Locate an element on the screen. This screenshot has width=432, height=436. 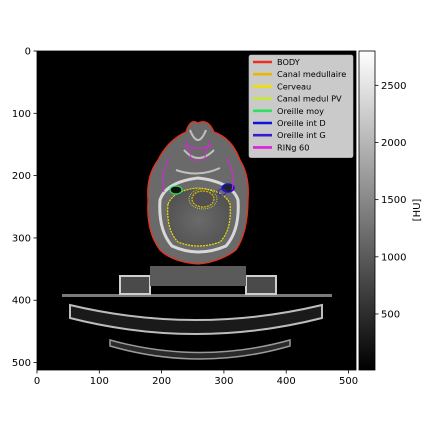
head-support-left is located at coordinates (135, 285).